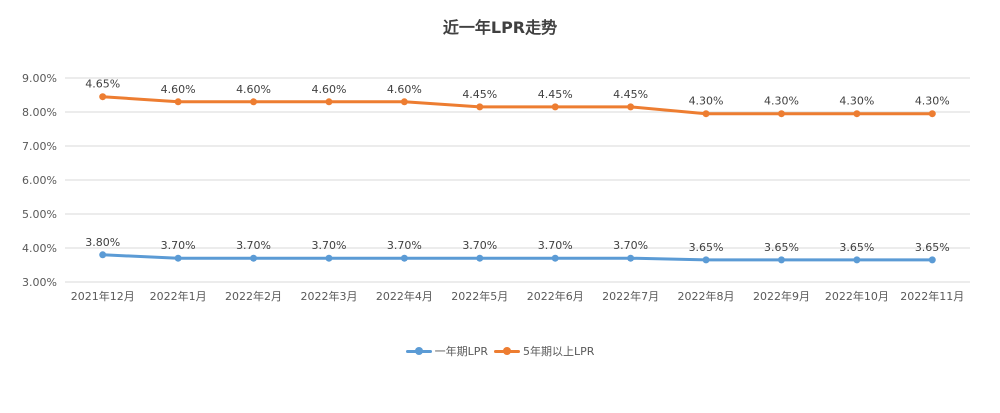 This screenshot has height=413, width=1000. Describe the element at coordinates (404, 296) in the screenshot. I see `x-tick-label: 2022年4月` at that location.